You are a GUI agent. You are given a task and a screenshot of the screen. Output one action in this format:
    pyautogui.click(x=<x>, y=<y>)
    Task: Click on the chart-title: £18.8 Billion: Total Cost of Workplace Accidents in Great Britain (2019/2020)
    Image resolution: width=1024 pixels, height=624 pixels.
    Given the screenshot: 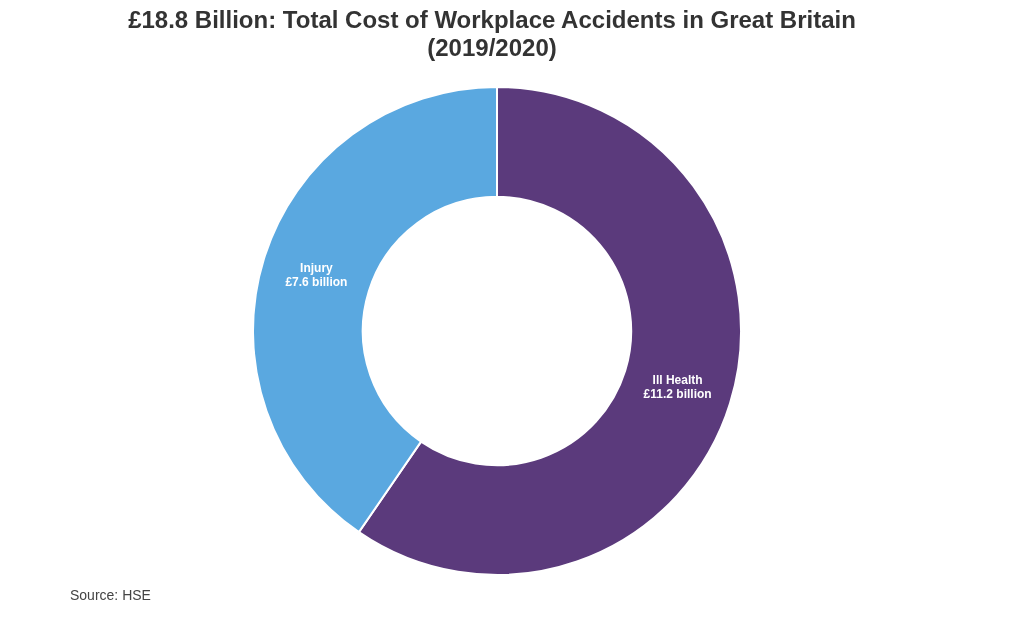 What is the action you would take?
    pyautogui.click(x=492, y=34)
    